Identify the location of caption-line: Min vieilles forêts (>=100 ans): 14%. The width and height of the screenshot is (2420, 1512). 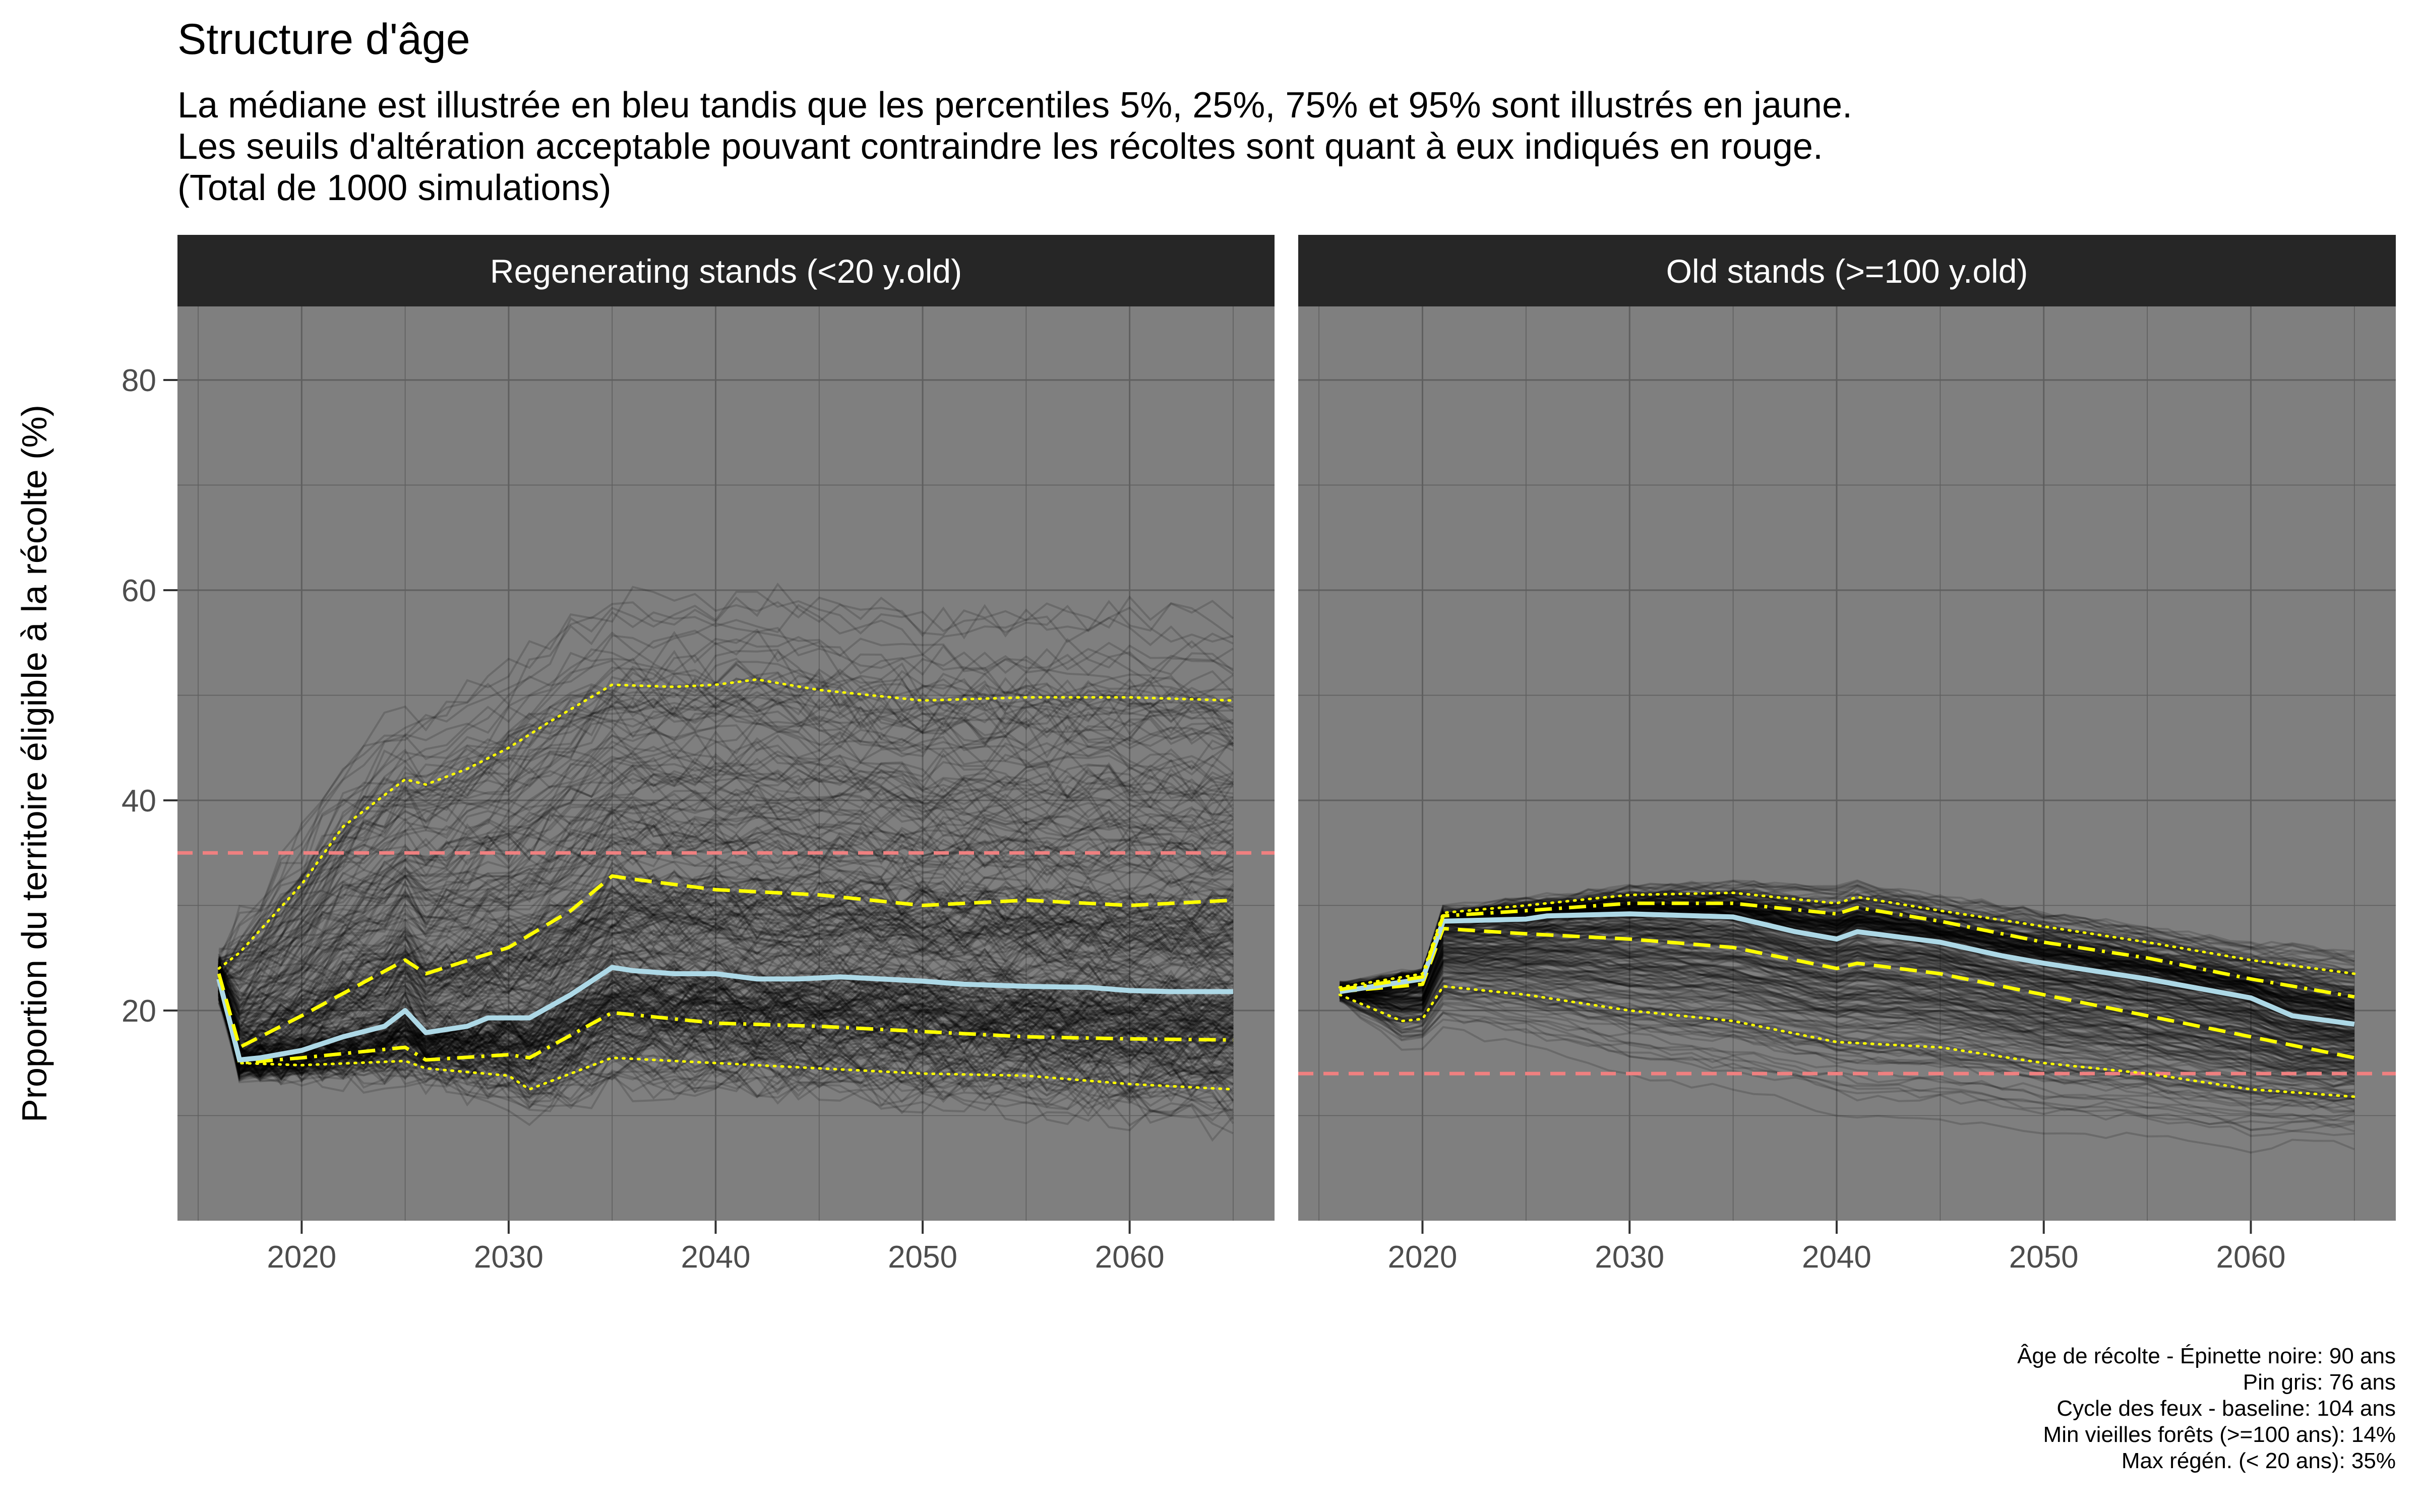
(2219, 1435).